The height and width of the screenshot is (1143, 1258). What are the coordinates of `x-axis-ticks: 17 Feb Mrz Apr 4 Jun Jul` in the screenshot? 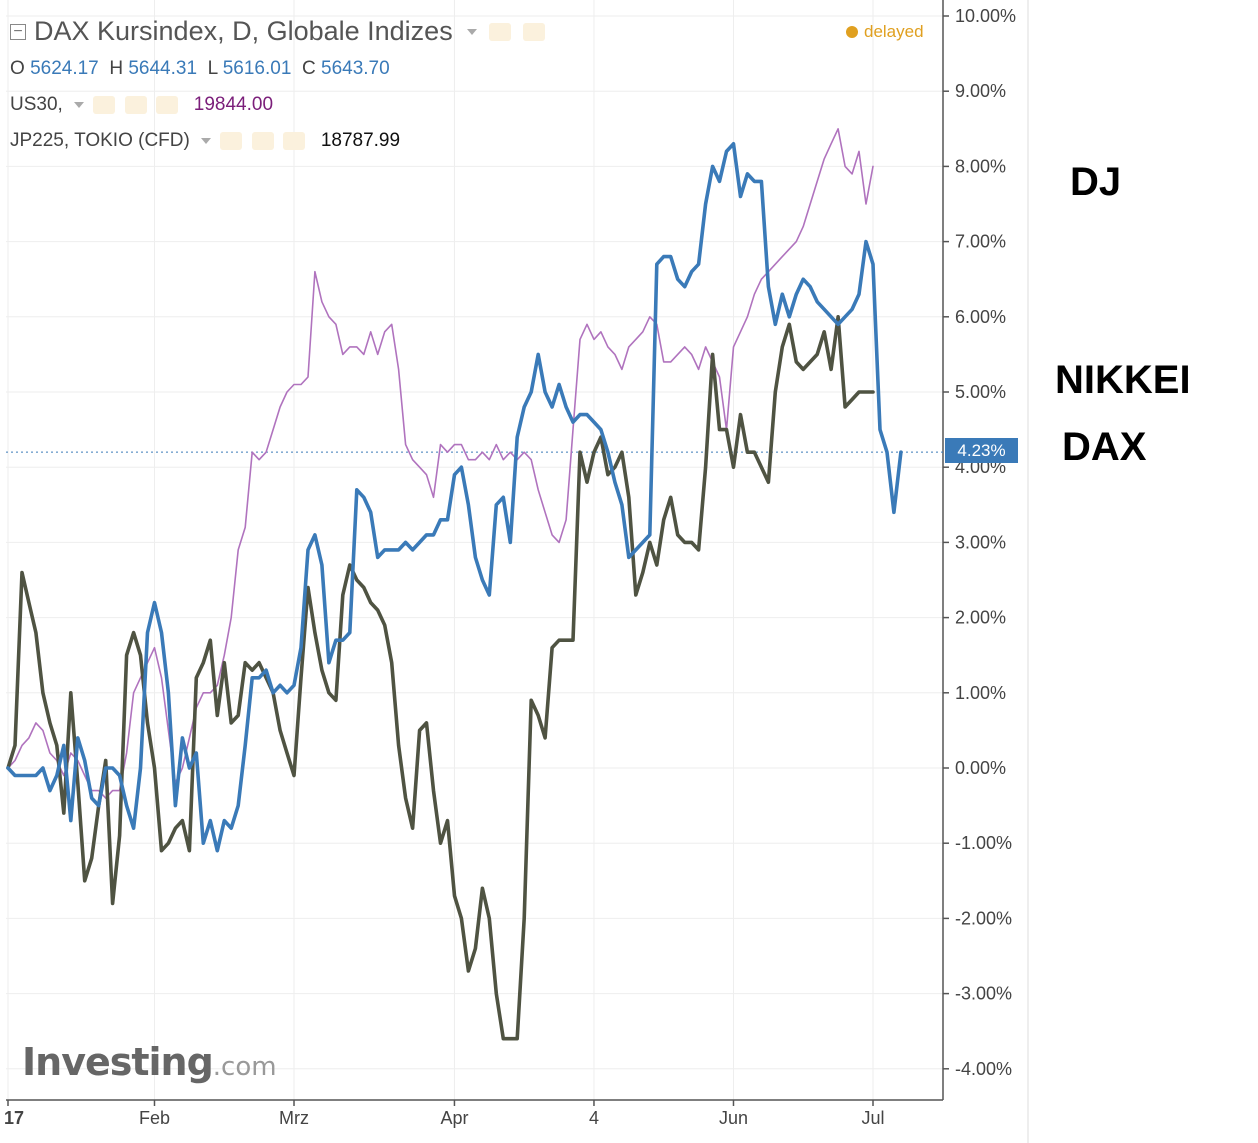 It's located at (444, 1114).